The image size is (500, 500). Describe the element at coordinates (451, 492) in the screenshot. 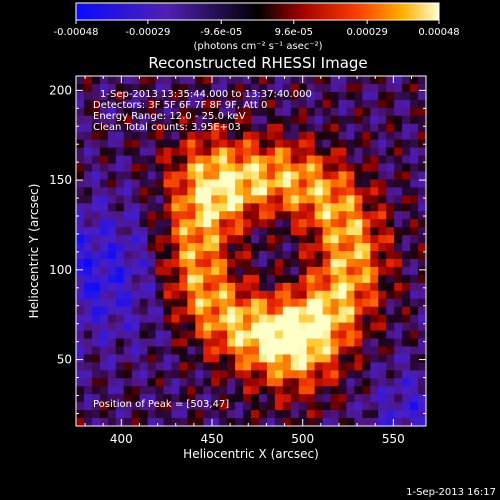

I see `timestamp: 1-Sep-2013 16:17` at that location.